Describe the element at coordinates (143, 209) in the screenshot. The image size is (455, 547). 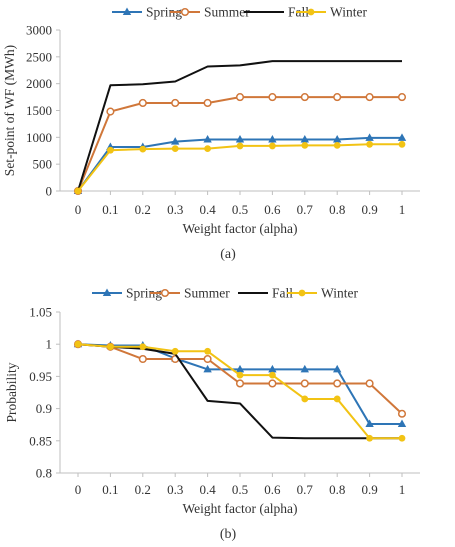
I see `x-tick-label: 0.2` at that location.